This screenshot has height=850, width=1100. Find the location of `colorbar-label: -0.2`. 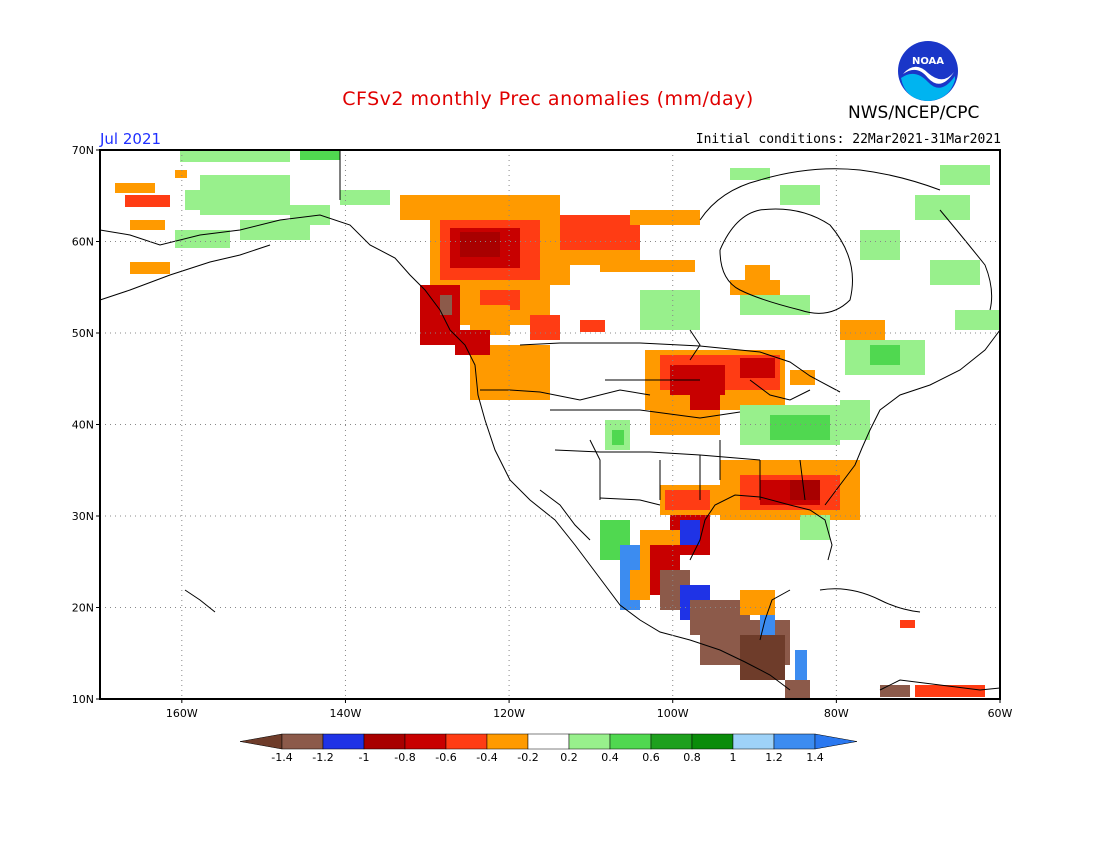

colorbar-label: -0.2 is located at coordinates (527, 757).